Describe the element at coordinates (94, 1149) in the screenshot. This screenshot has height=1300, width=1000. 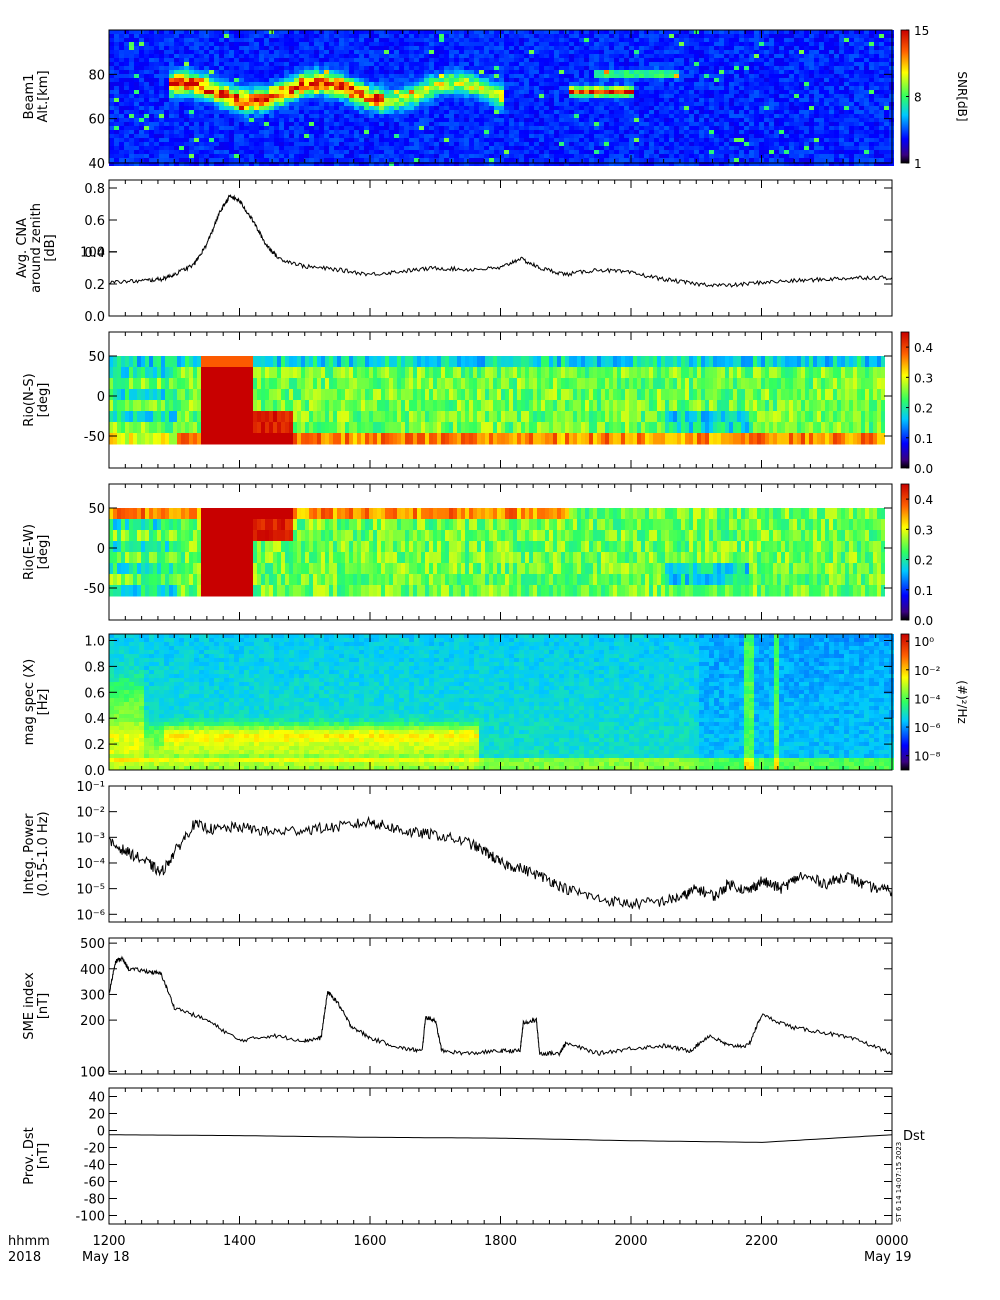
I see `y-tick-label: -20` at that location.